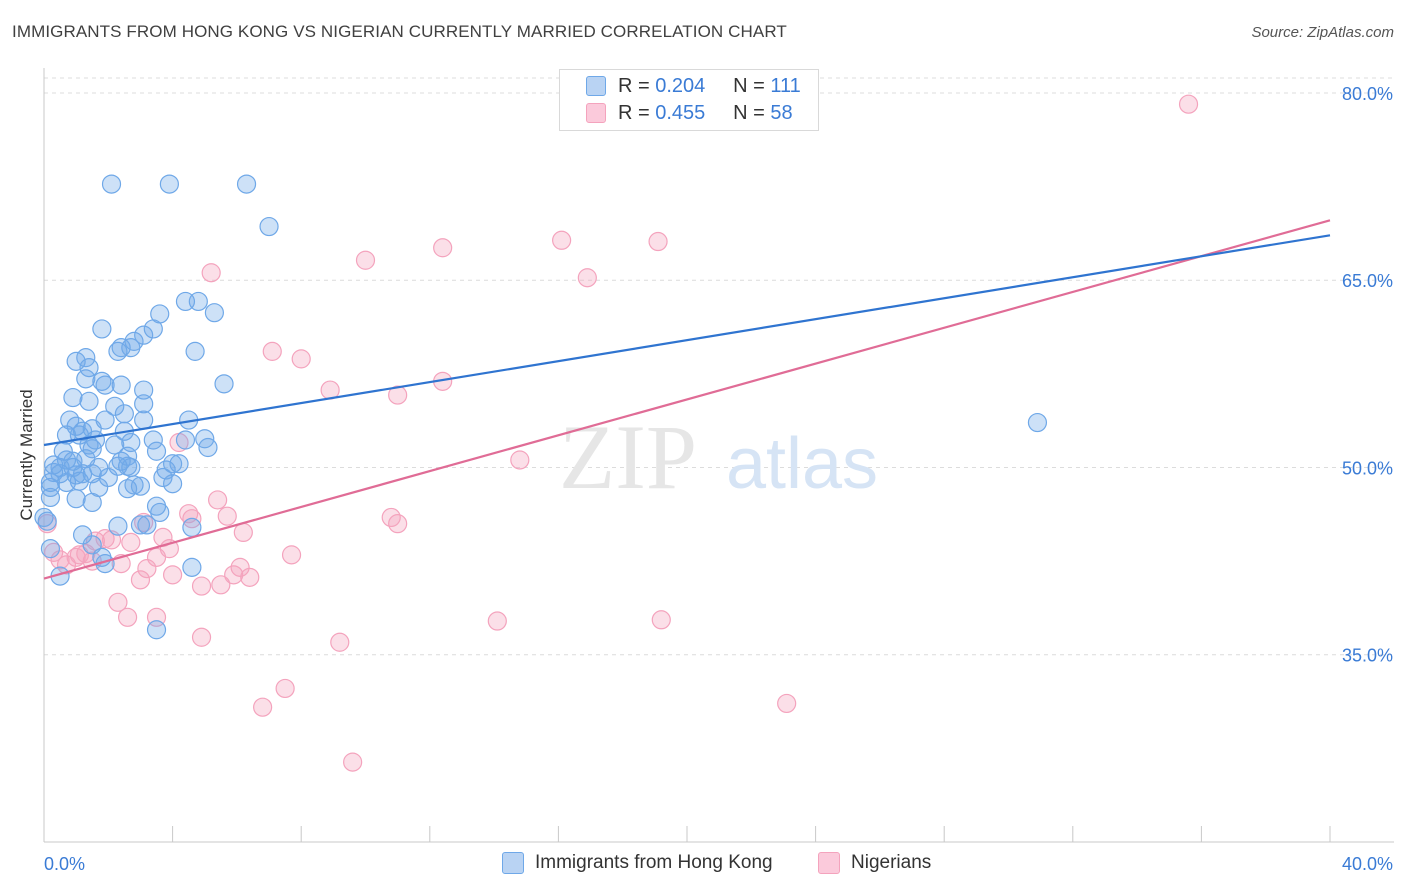 This screenshot has width=1406, height=892. Describe the element at coordinates (785, 86) in the screenshot. I see `legend-n-value: 111` at that location.